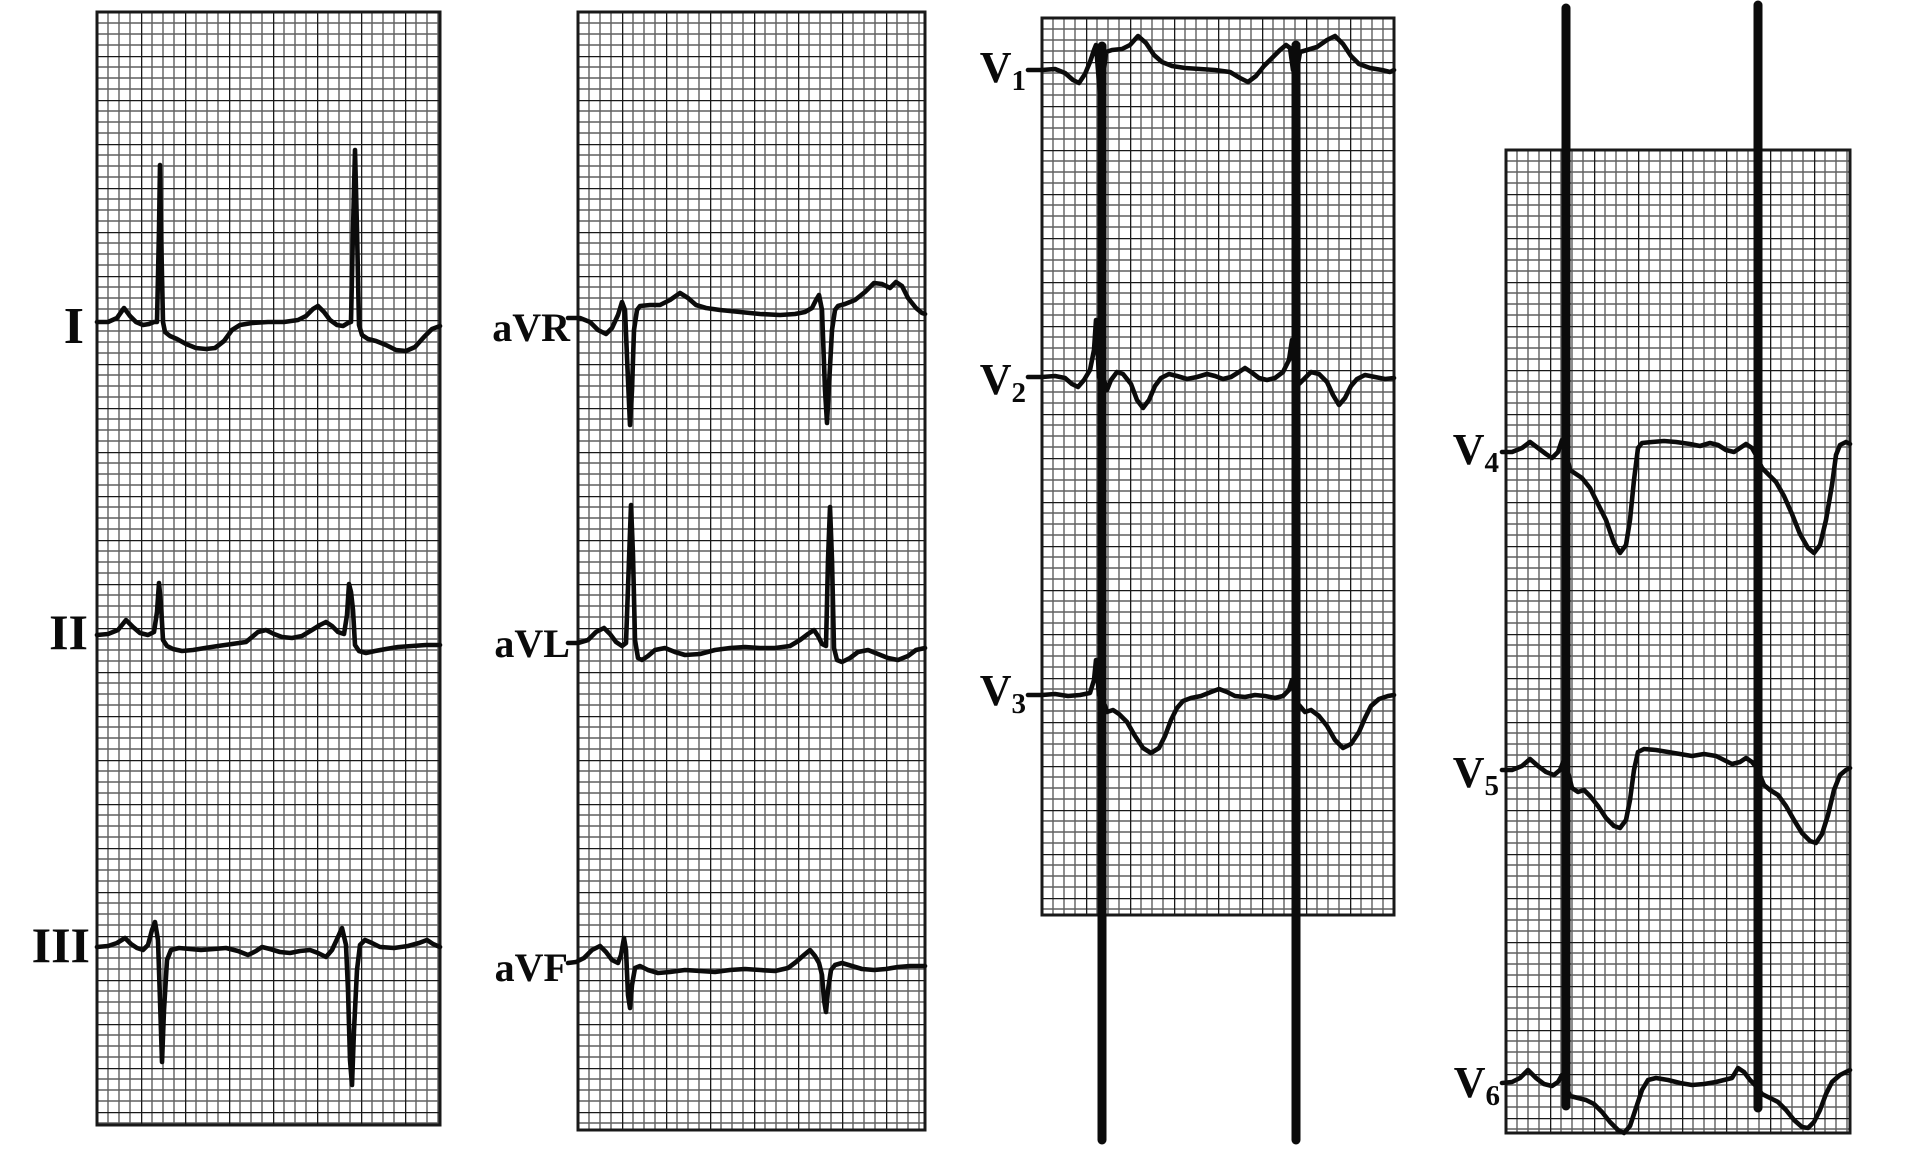 The height and width of the screenshot is (1152, 1924). Describe the element at coordinates (1003, 382) in the screenshot. I see `lead-label-V2: V2` at that location.